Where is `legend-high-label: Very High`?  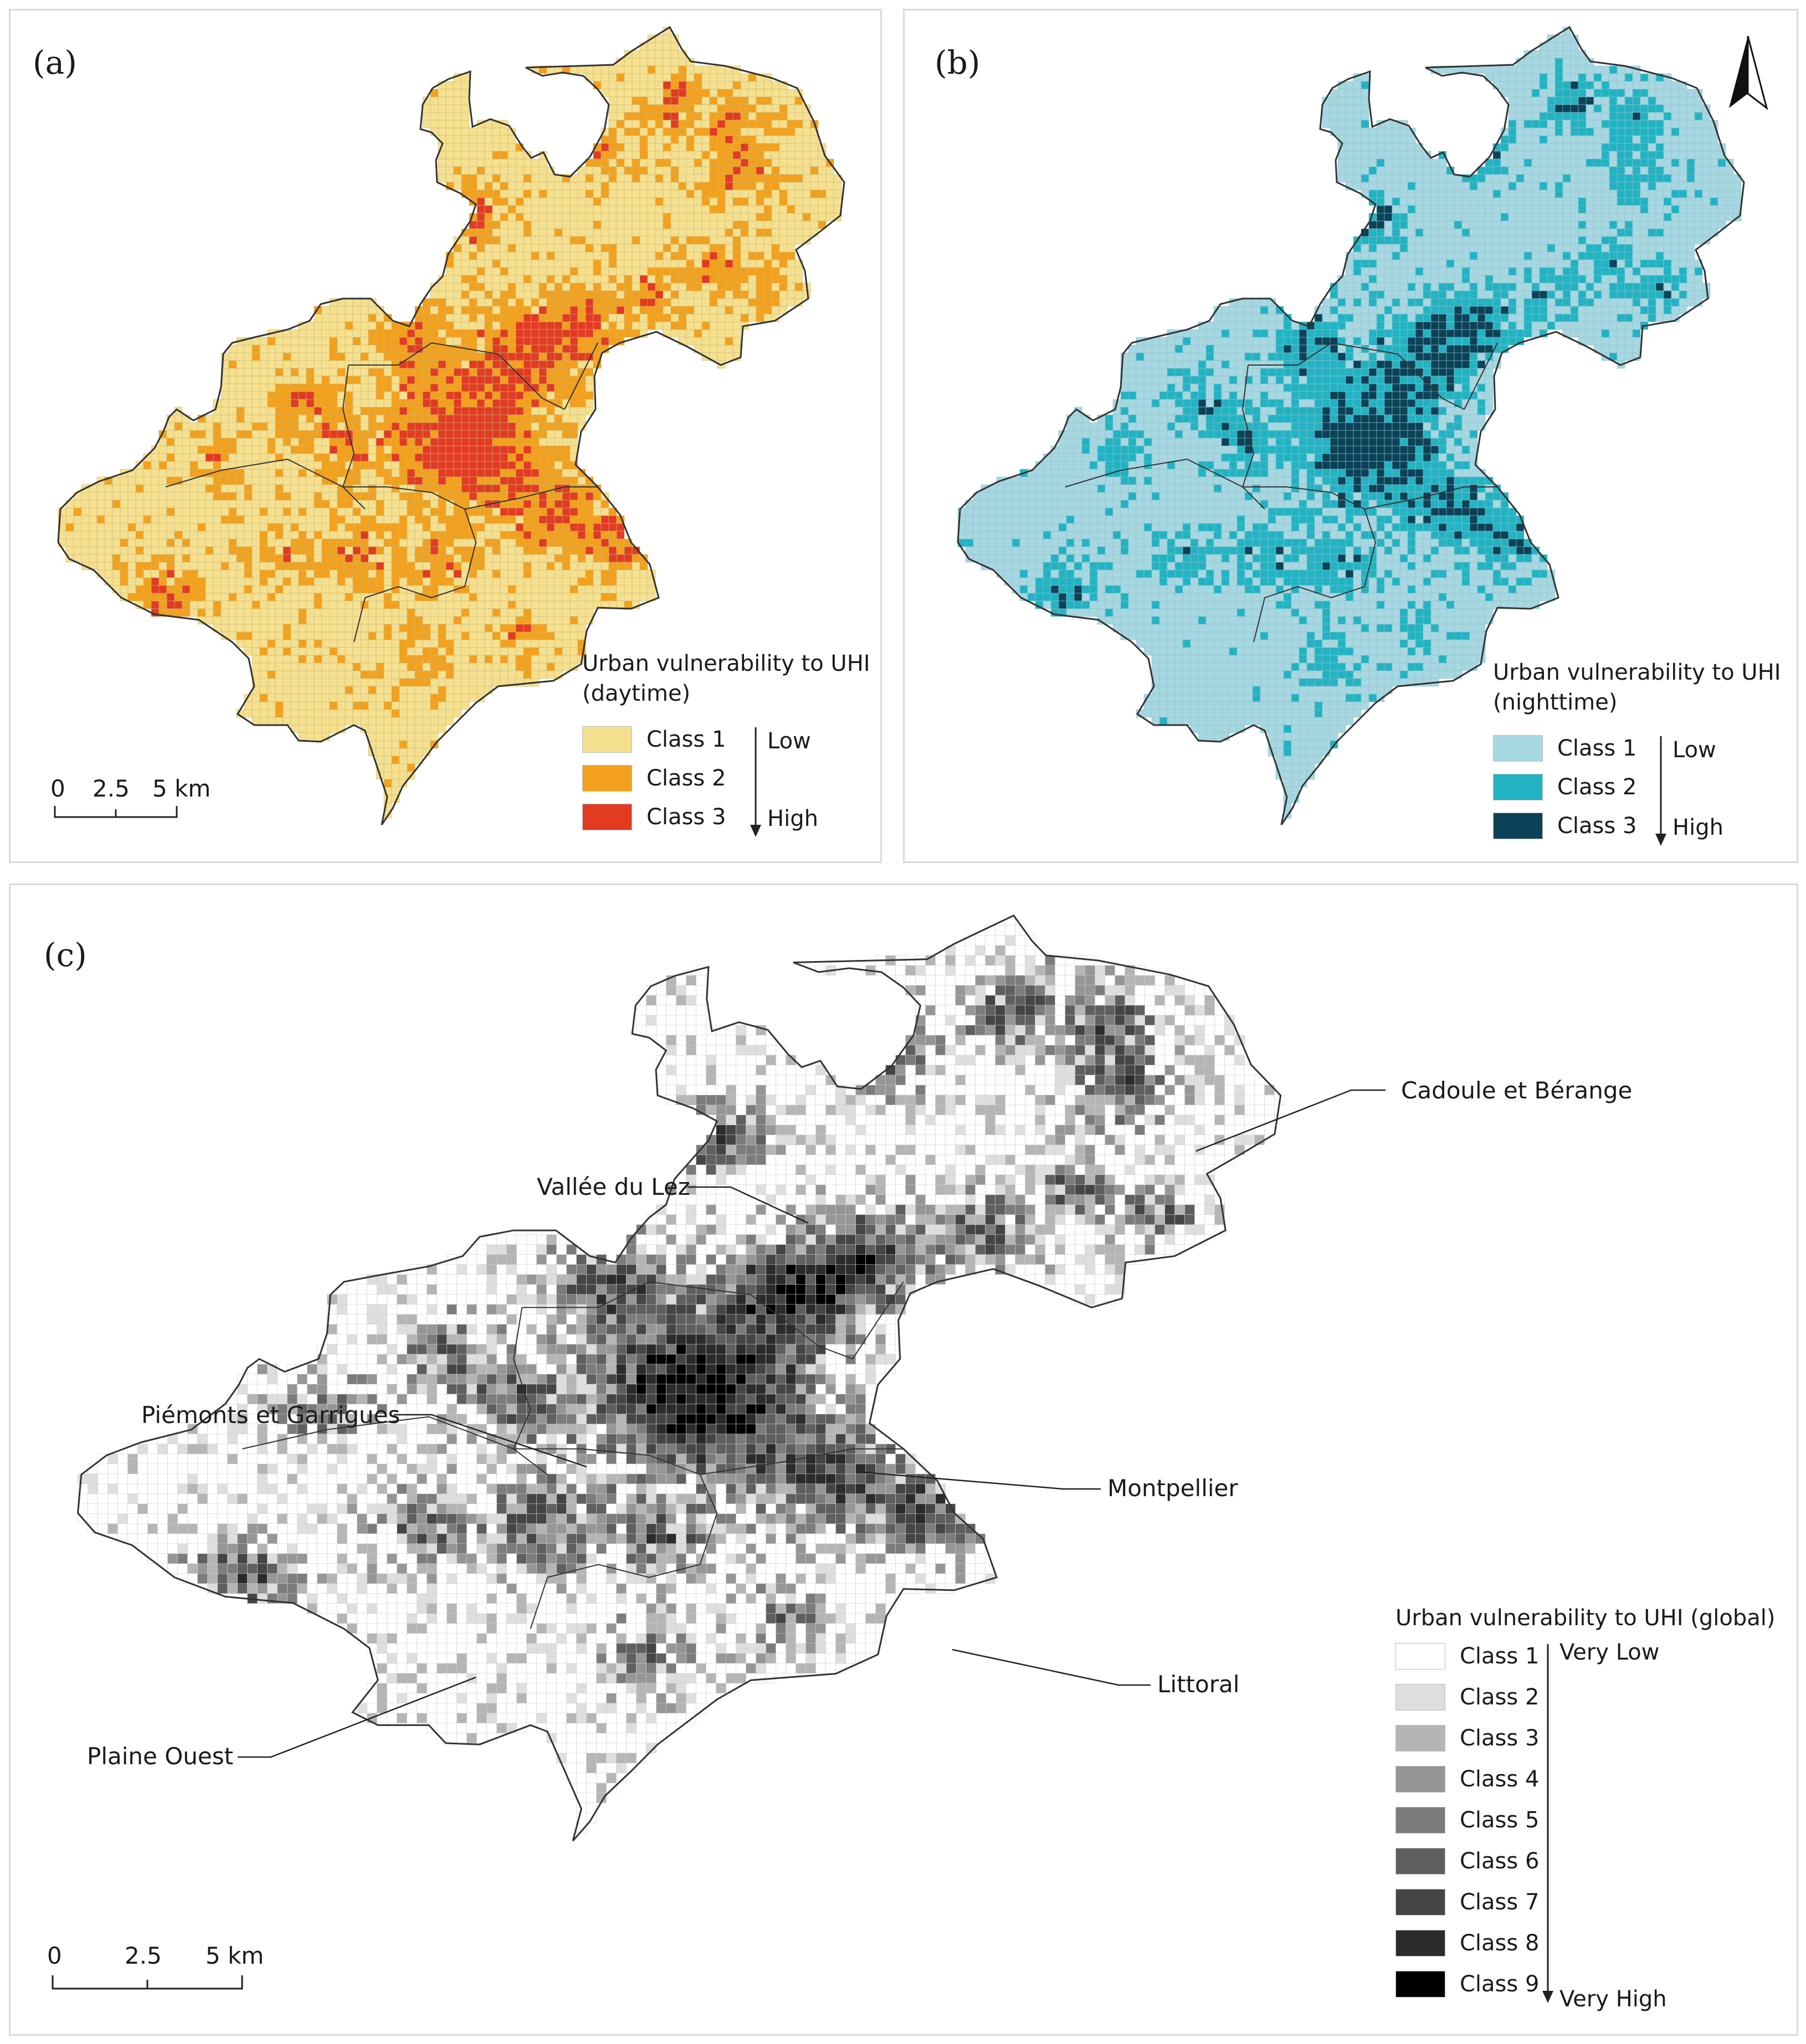 legend-high-label: Very High is located at coordinates (1613, 1999).